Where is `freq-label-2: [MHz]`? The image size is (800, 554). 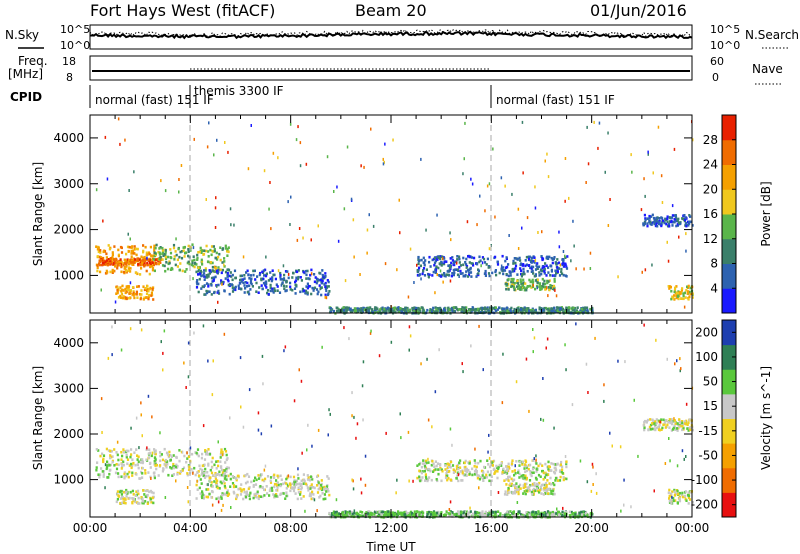 freq-label-2: [MHz] is located at coordinates (25, 74).